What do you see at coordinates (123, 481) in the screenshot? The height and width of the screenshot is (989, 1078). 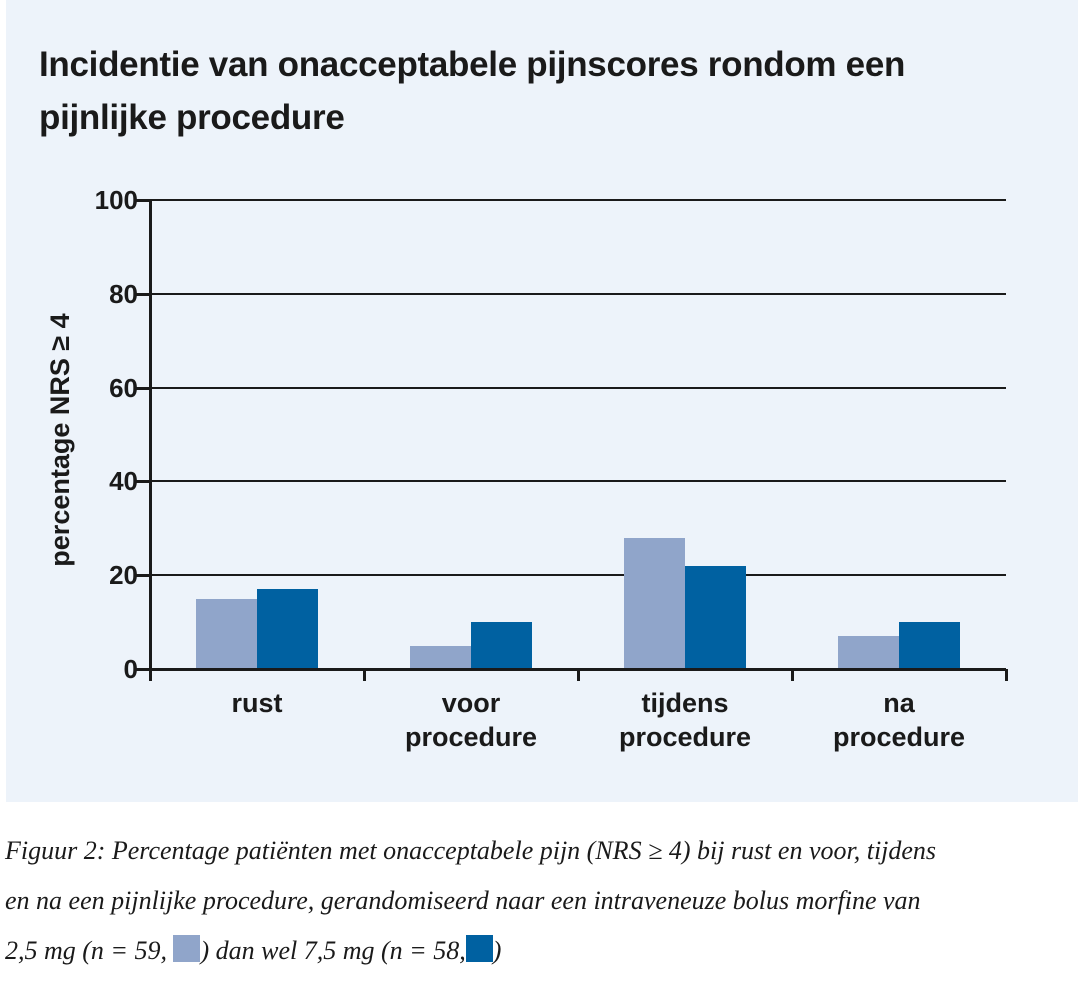 I see `y-tick-label: 40` at bounding box center [123, 481].